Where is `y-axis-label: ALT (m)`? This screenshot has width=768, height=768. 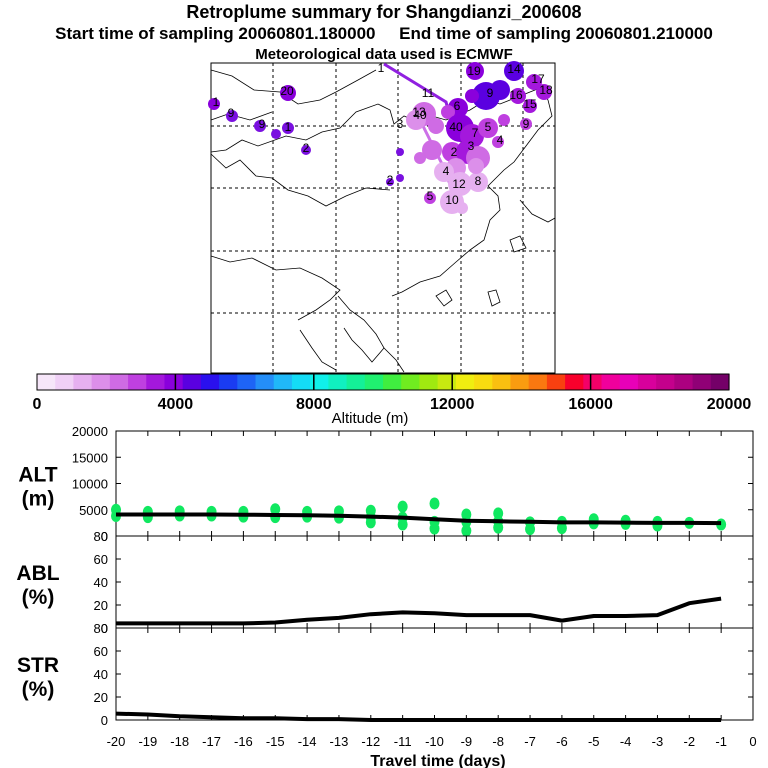
y-axis-label: ALT (m) is located at coordinates (37, 487).